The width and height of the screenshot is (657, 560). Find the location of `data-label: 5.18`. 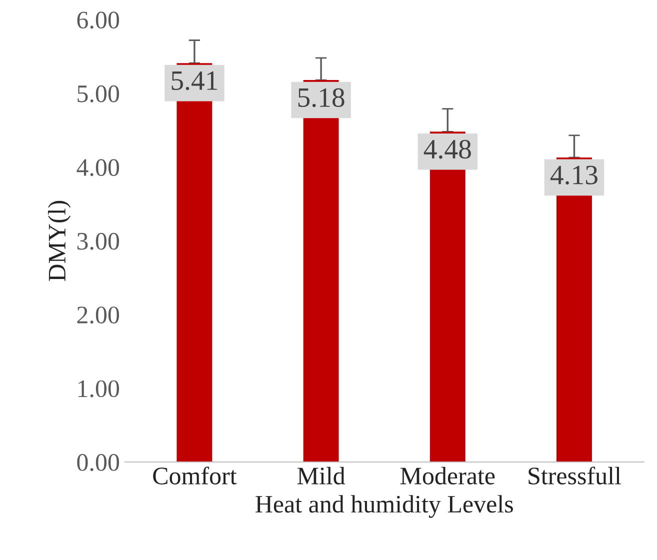

data-label: 5.18 is located at coordinates (321, 98).